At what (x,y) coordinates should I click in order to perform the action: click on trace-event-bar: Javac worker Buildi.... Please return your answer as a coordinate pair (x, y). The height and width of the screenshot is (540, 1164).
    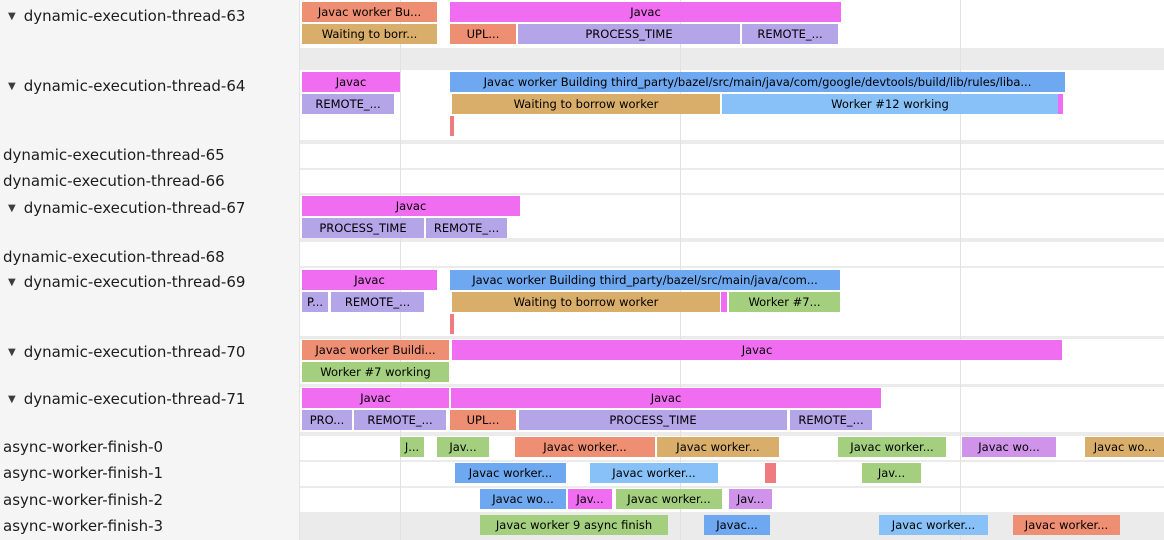
    Looking at the image, I should click on (375, 350).